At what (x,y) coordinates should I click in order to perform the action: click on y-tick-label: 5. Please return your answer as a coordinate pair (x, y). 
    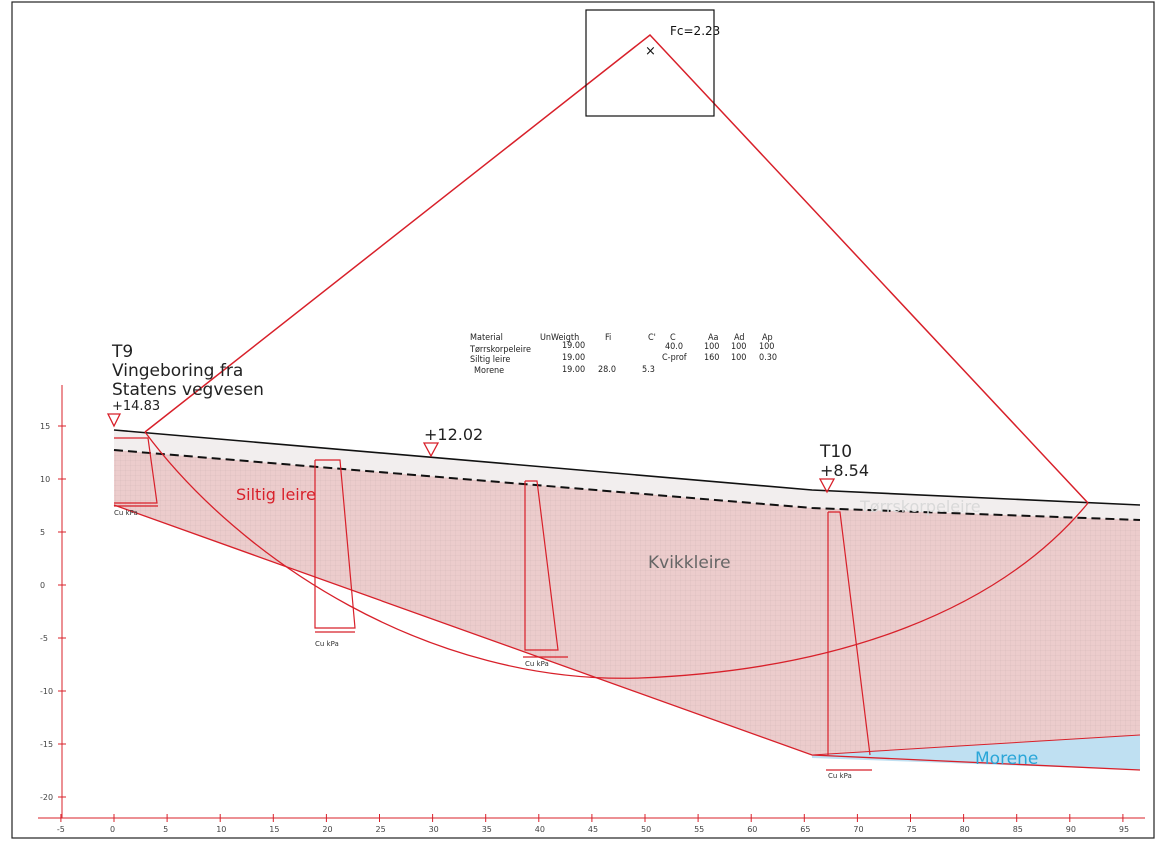
    Looking at the image, I should click on (42, 532).